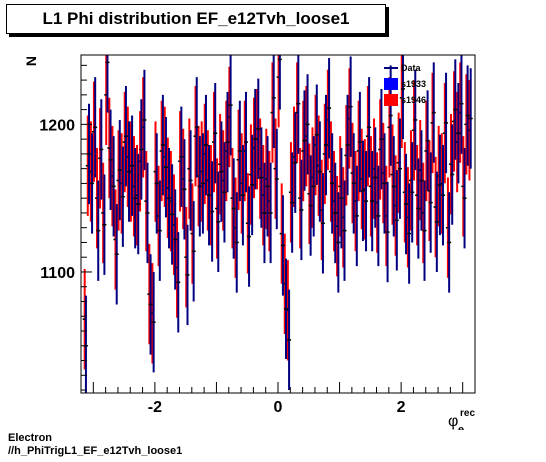 Image resolution: width=546 pixels, height=462 pixels. I want to click on chart-title-box: L1 Phi distribution EF_e12Tvh_loose1, so click(196, 19).